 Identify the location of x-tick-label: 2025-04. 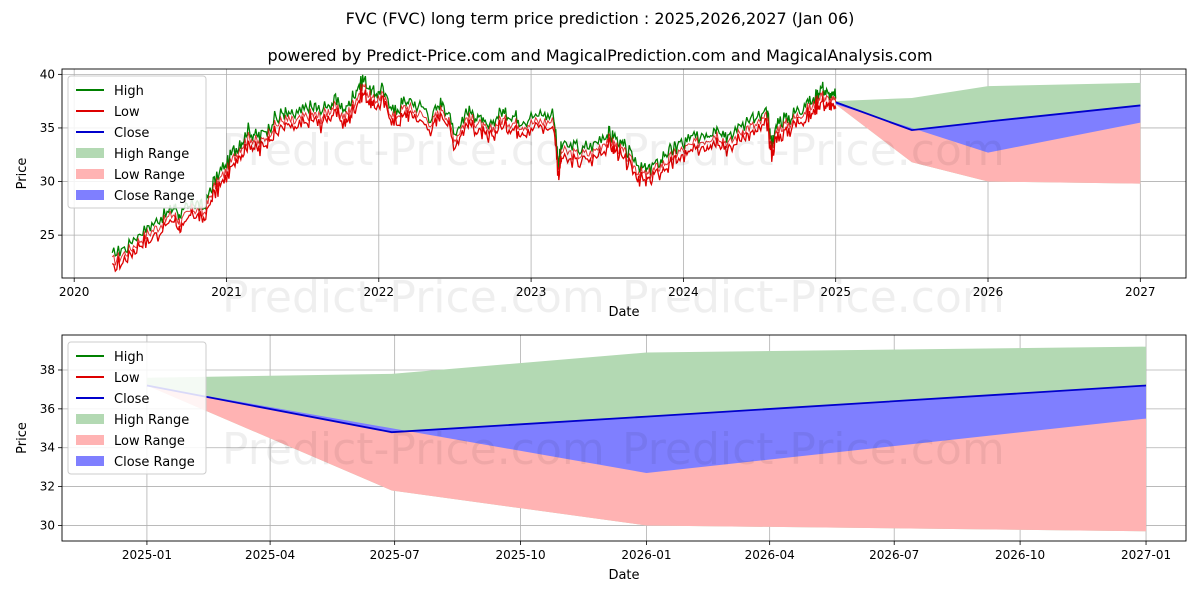
(270, 555).